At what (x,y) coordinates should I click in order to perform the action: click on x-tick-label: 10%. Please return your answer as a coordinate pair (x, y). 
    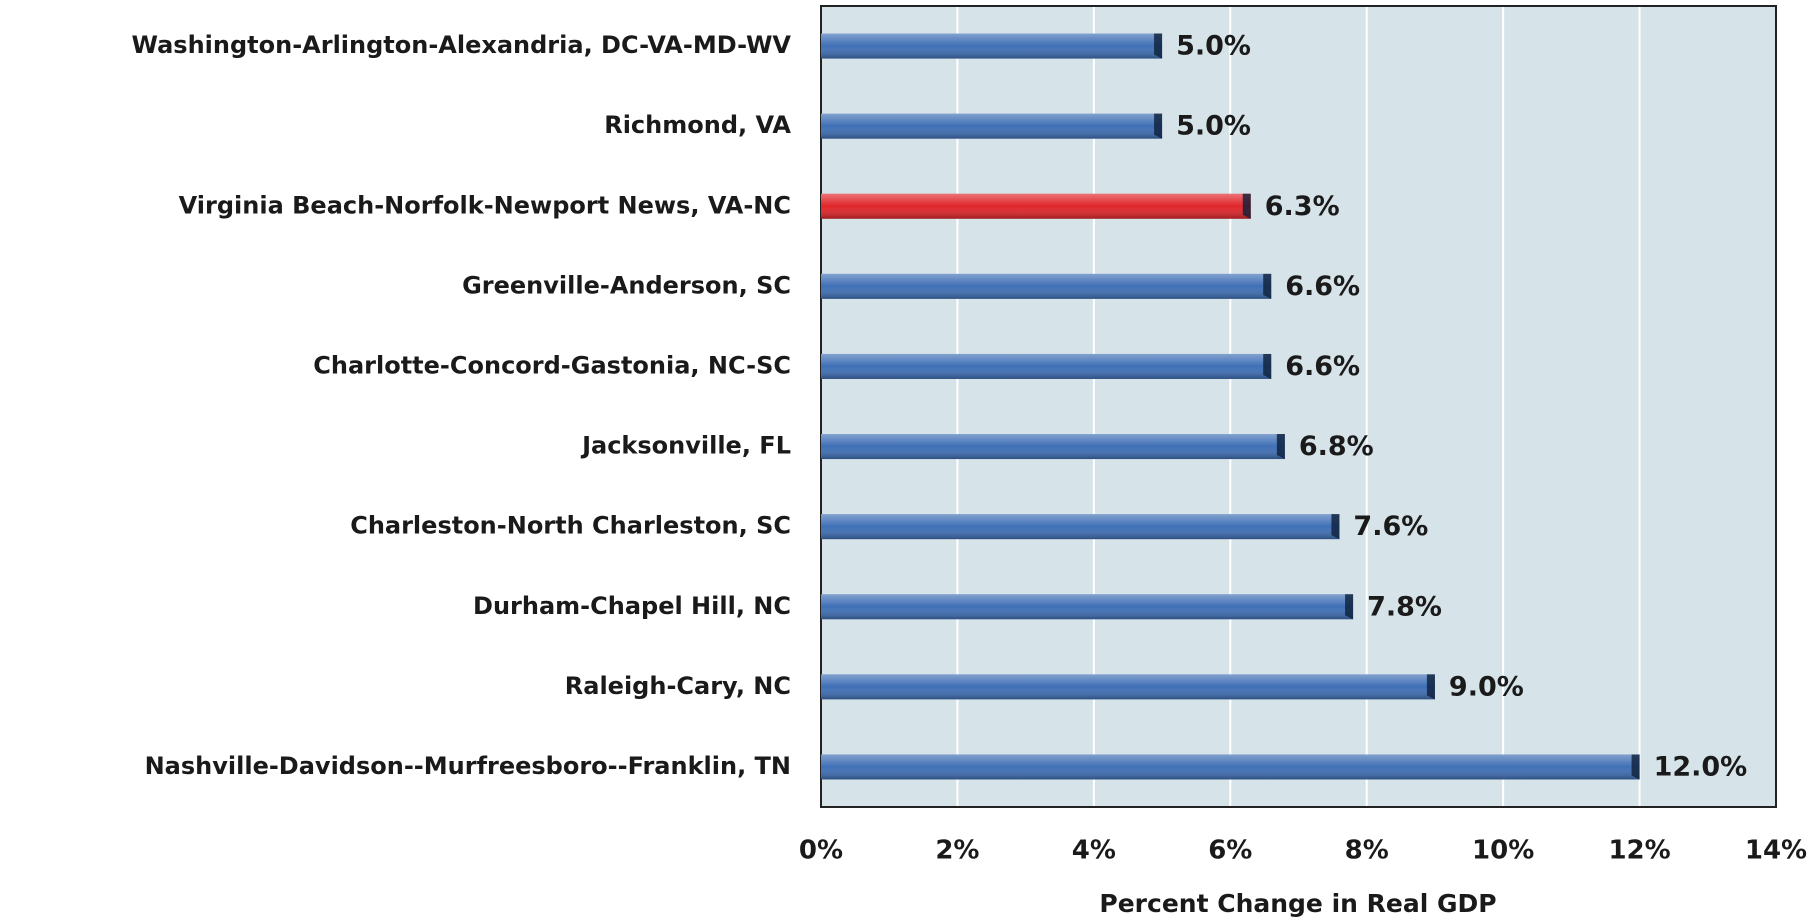
    Looking at the image, I should click on (1503, 851).